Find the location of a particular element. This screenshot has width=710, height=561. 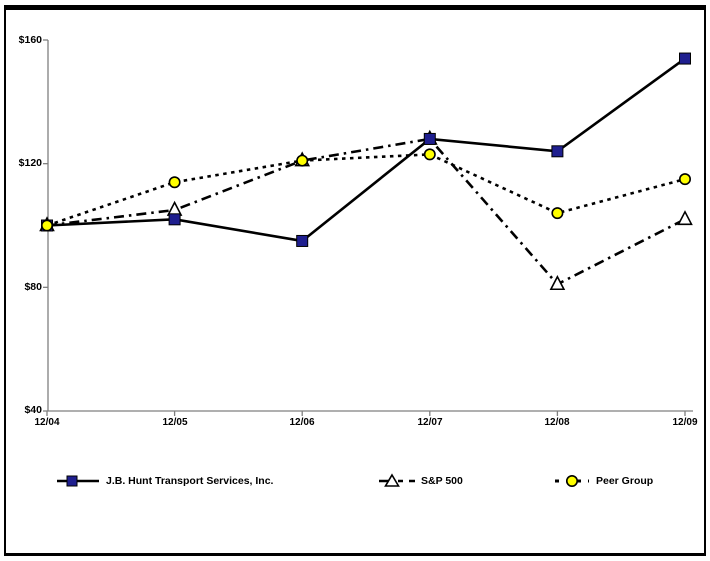

x-axis-label-1209: 12/09 is located at coordinates (685, 422).